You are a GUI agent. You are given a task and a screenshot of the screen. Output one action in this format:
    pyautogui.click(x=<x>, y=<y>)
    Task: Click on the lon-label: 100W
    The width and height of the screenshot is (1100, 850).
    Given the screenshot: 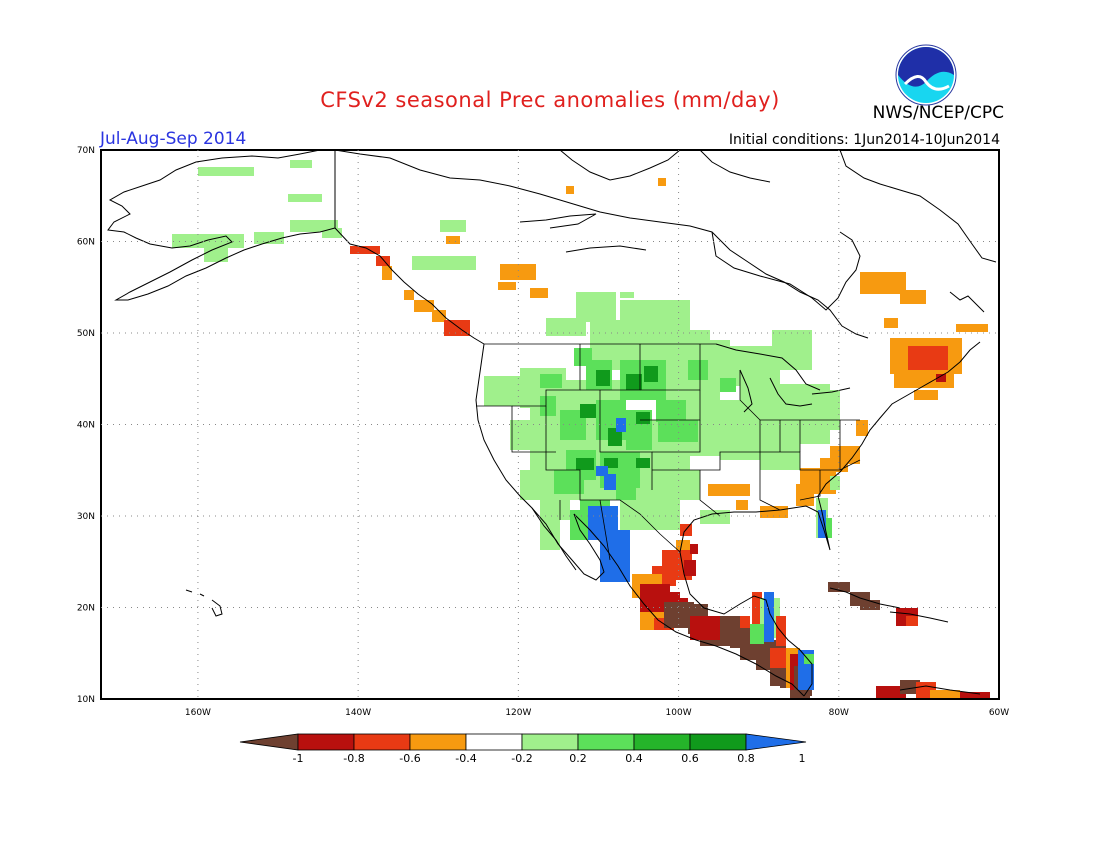 What is the action you would take?
    pyautogui.click(x=679, y=713)
    